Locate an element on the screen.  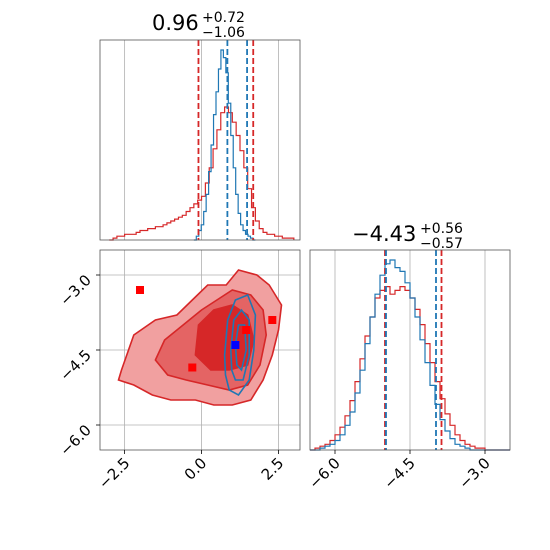
title-1-minus: −0.57 is located at coordinates (441, 244).